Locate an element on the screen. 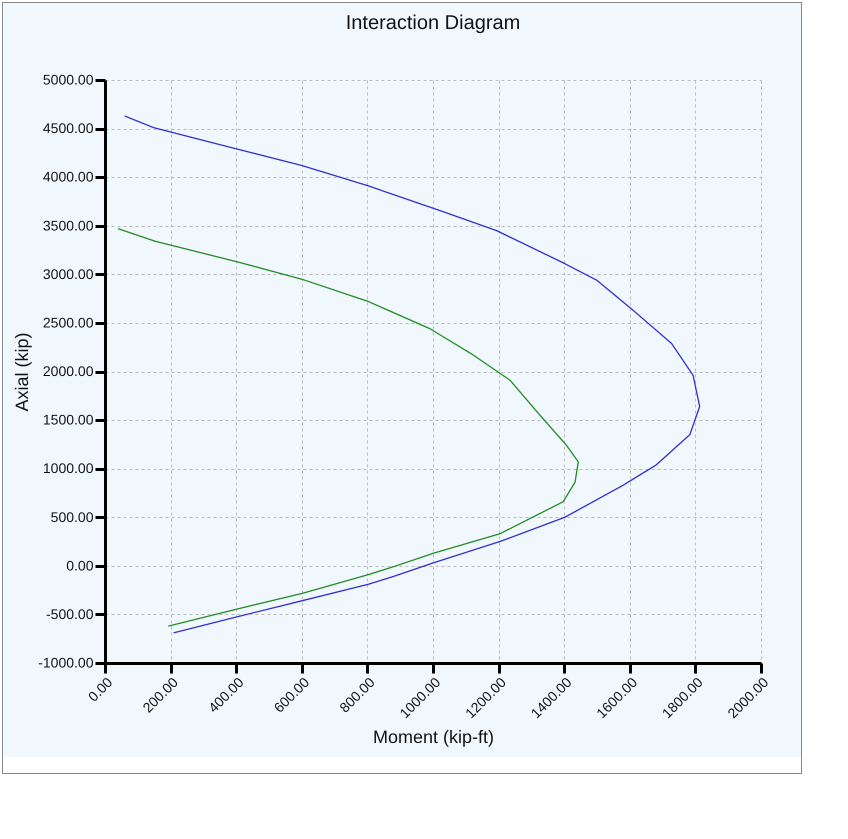  chart-title: Interaction Diagram is located at coordinates (433, 23).